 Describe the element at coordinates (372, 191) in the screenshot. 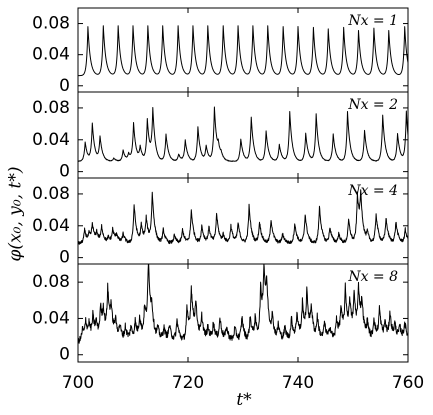

I see `panel-label: Nx = 4` at that location.